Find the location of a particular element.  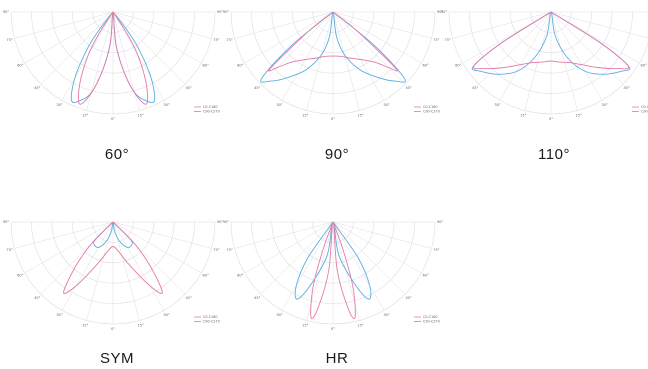

panel-caption: HR is located at coordinates (337, 358).